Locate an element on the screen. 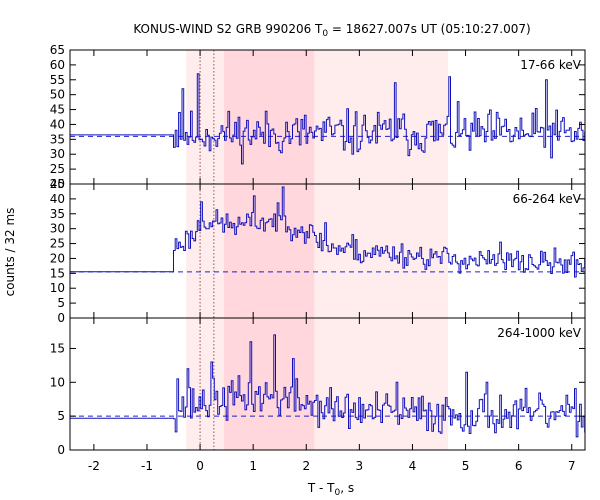 This screenshot has height=500, width=600. x-axis-title: T - T0, s is located at coordinates (330, 489).